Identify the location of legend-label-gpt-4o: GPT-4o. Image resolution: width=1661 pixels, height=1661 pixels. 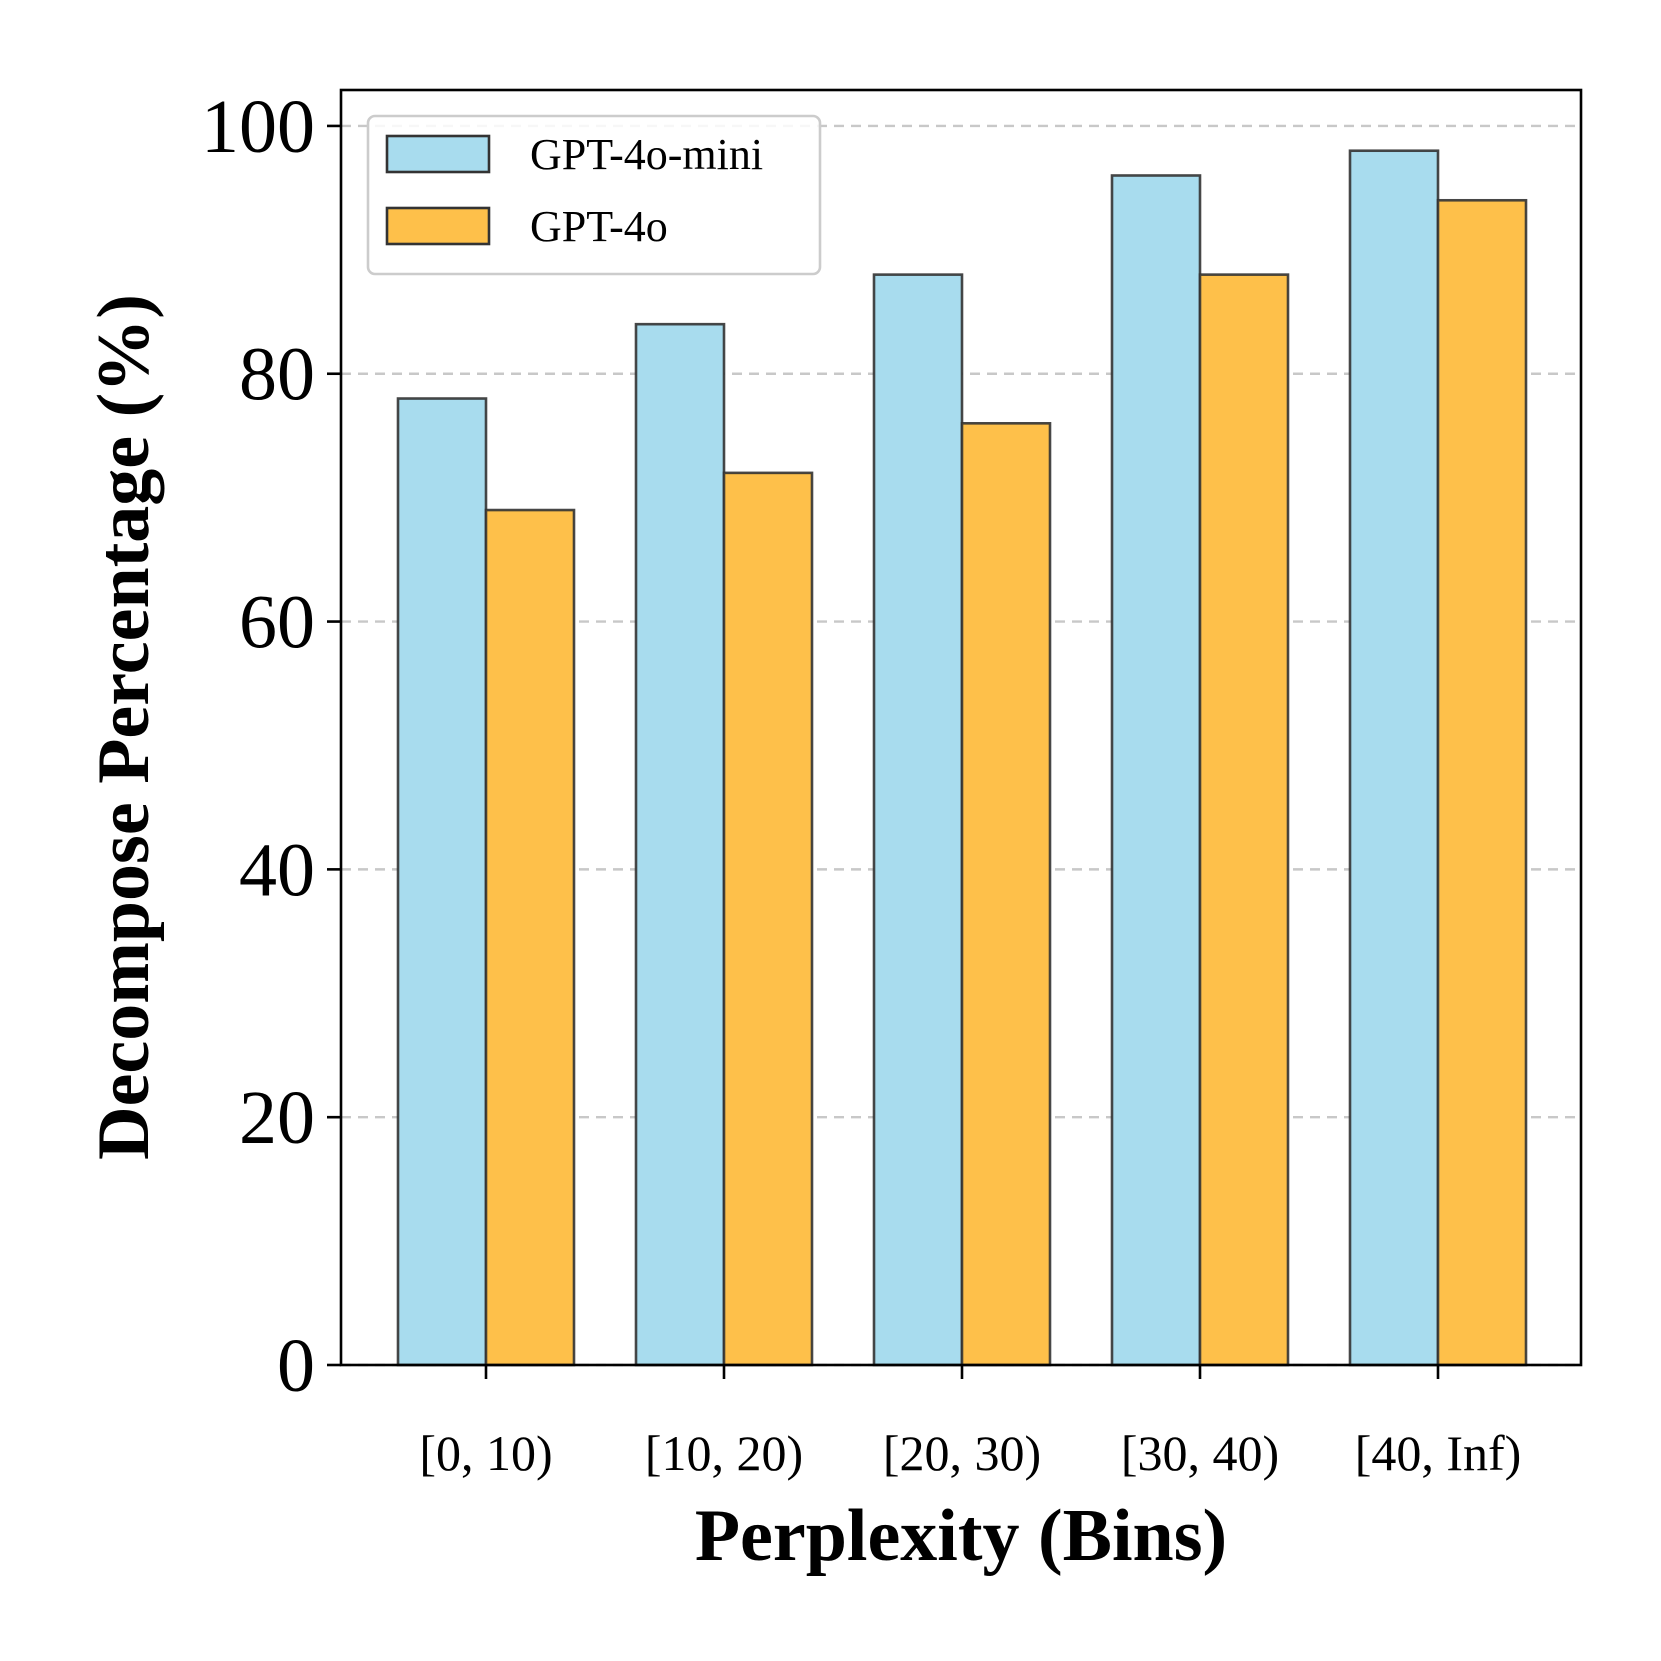
(599, 226).